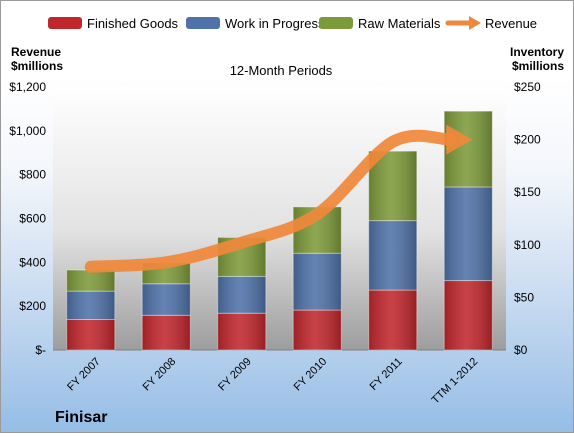 Image resolution: width=574 pixels, height=437 pixels. I want to click on category-label: FY 2010, so click(311, 375).